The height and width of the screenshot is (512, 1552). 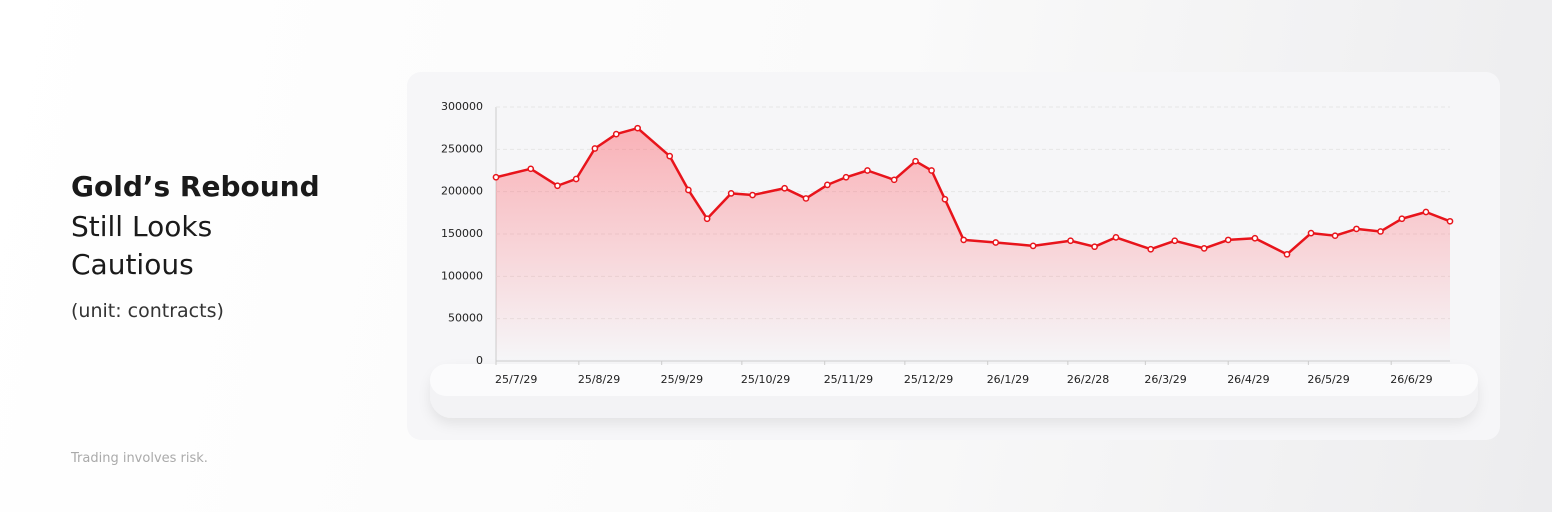 I want to click on y-tick-label: 150000, so click(x=462, y=233).